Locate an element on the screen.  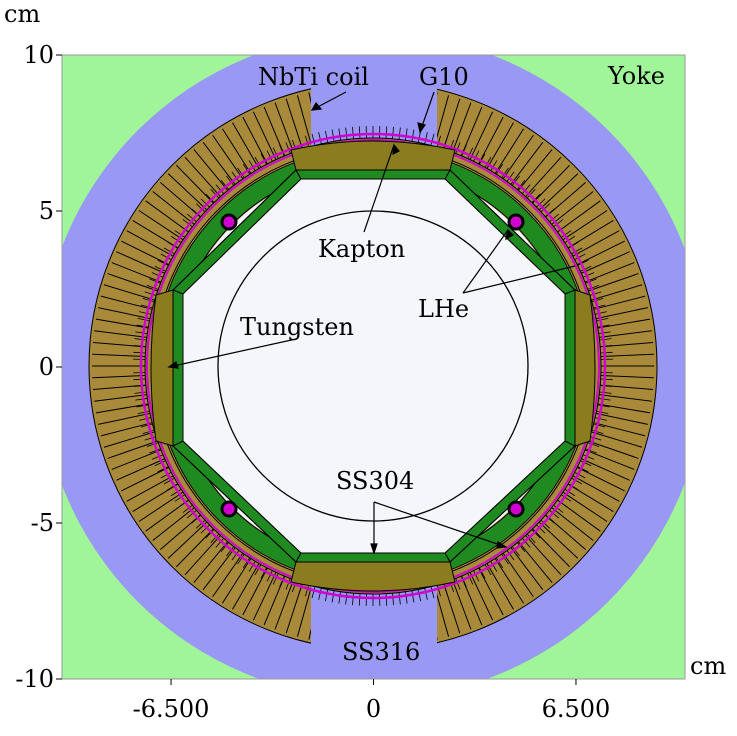
tungsten-segment is located at coordinates (162, 368).